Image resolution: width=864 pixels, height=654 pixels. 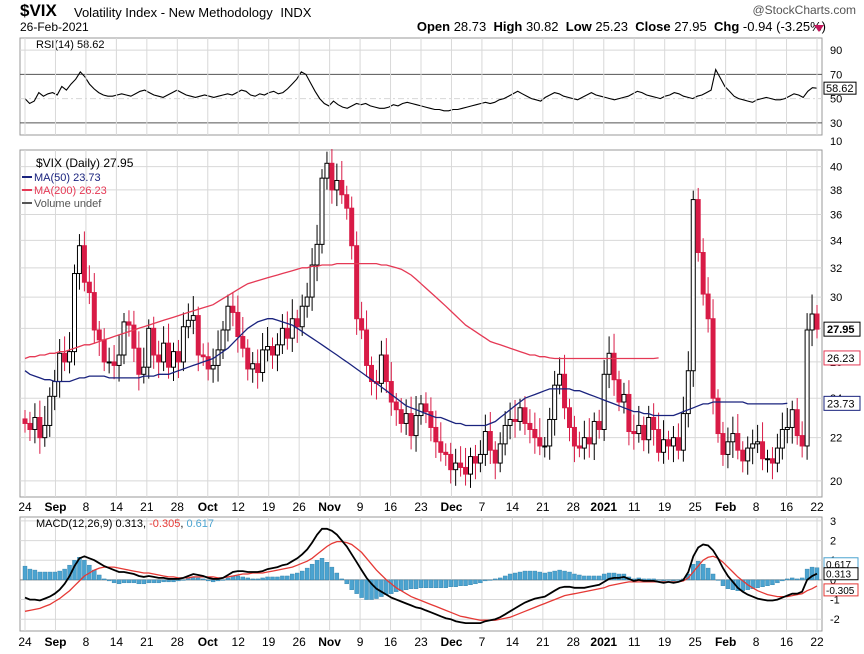 What do you see at coordinates (86, 642) in the screenshot?
I see `macd-x-axis-label: 8` at bounding box center [86, 642].